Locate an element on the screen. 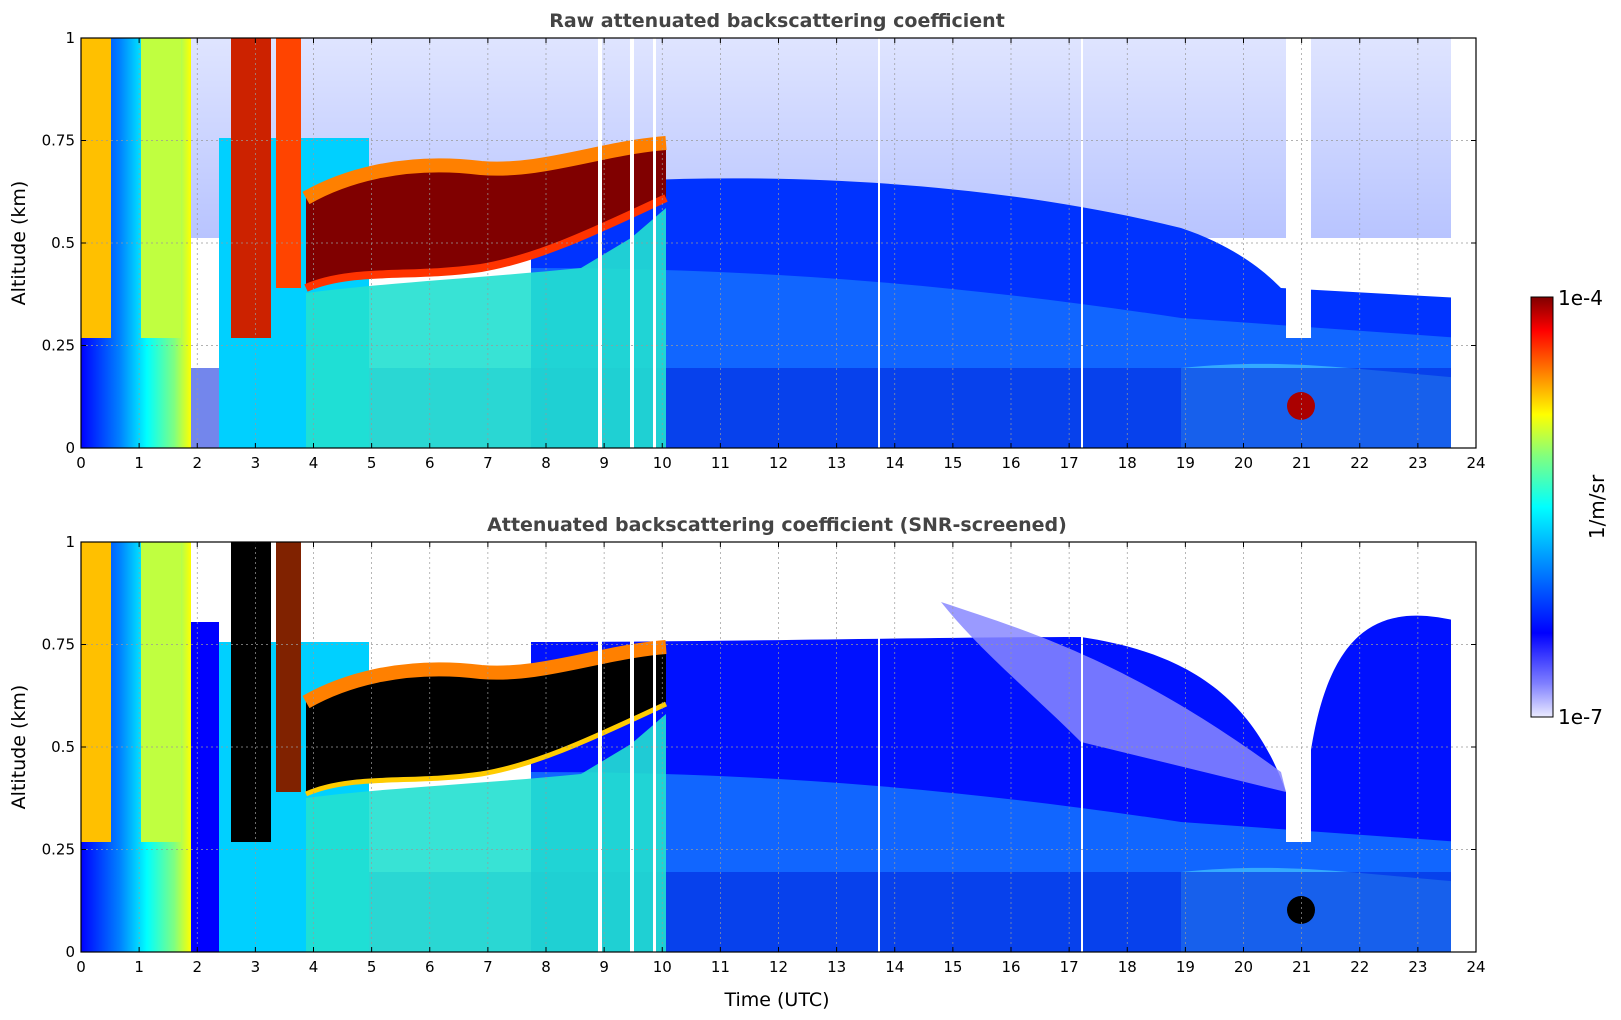 Image resolution: width=1621 pixels, height=1020 pixels. colorbar-max-label: 1e-4 is located at coordinates (1580, 298).